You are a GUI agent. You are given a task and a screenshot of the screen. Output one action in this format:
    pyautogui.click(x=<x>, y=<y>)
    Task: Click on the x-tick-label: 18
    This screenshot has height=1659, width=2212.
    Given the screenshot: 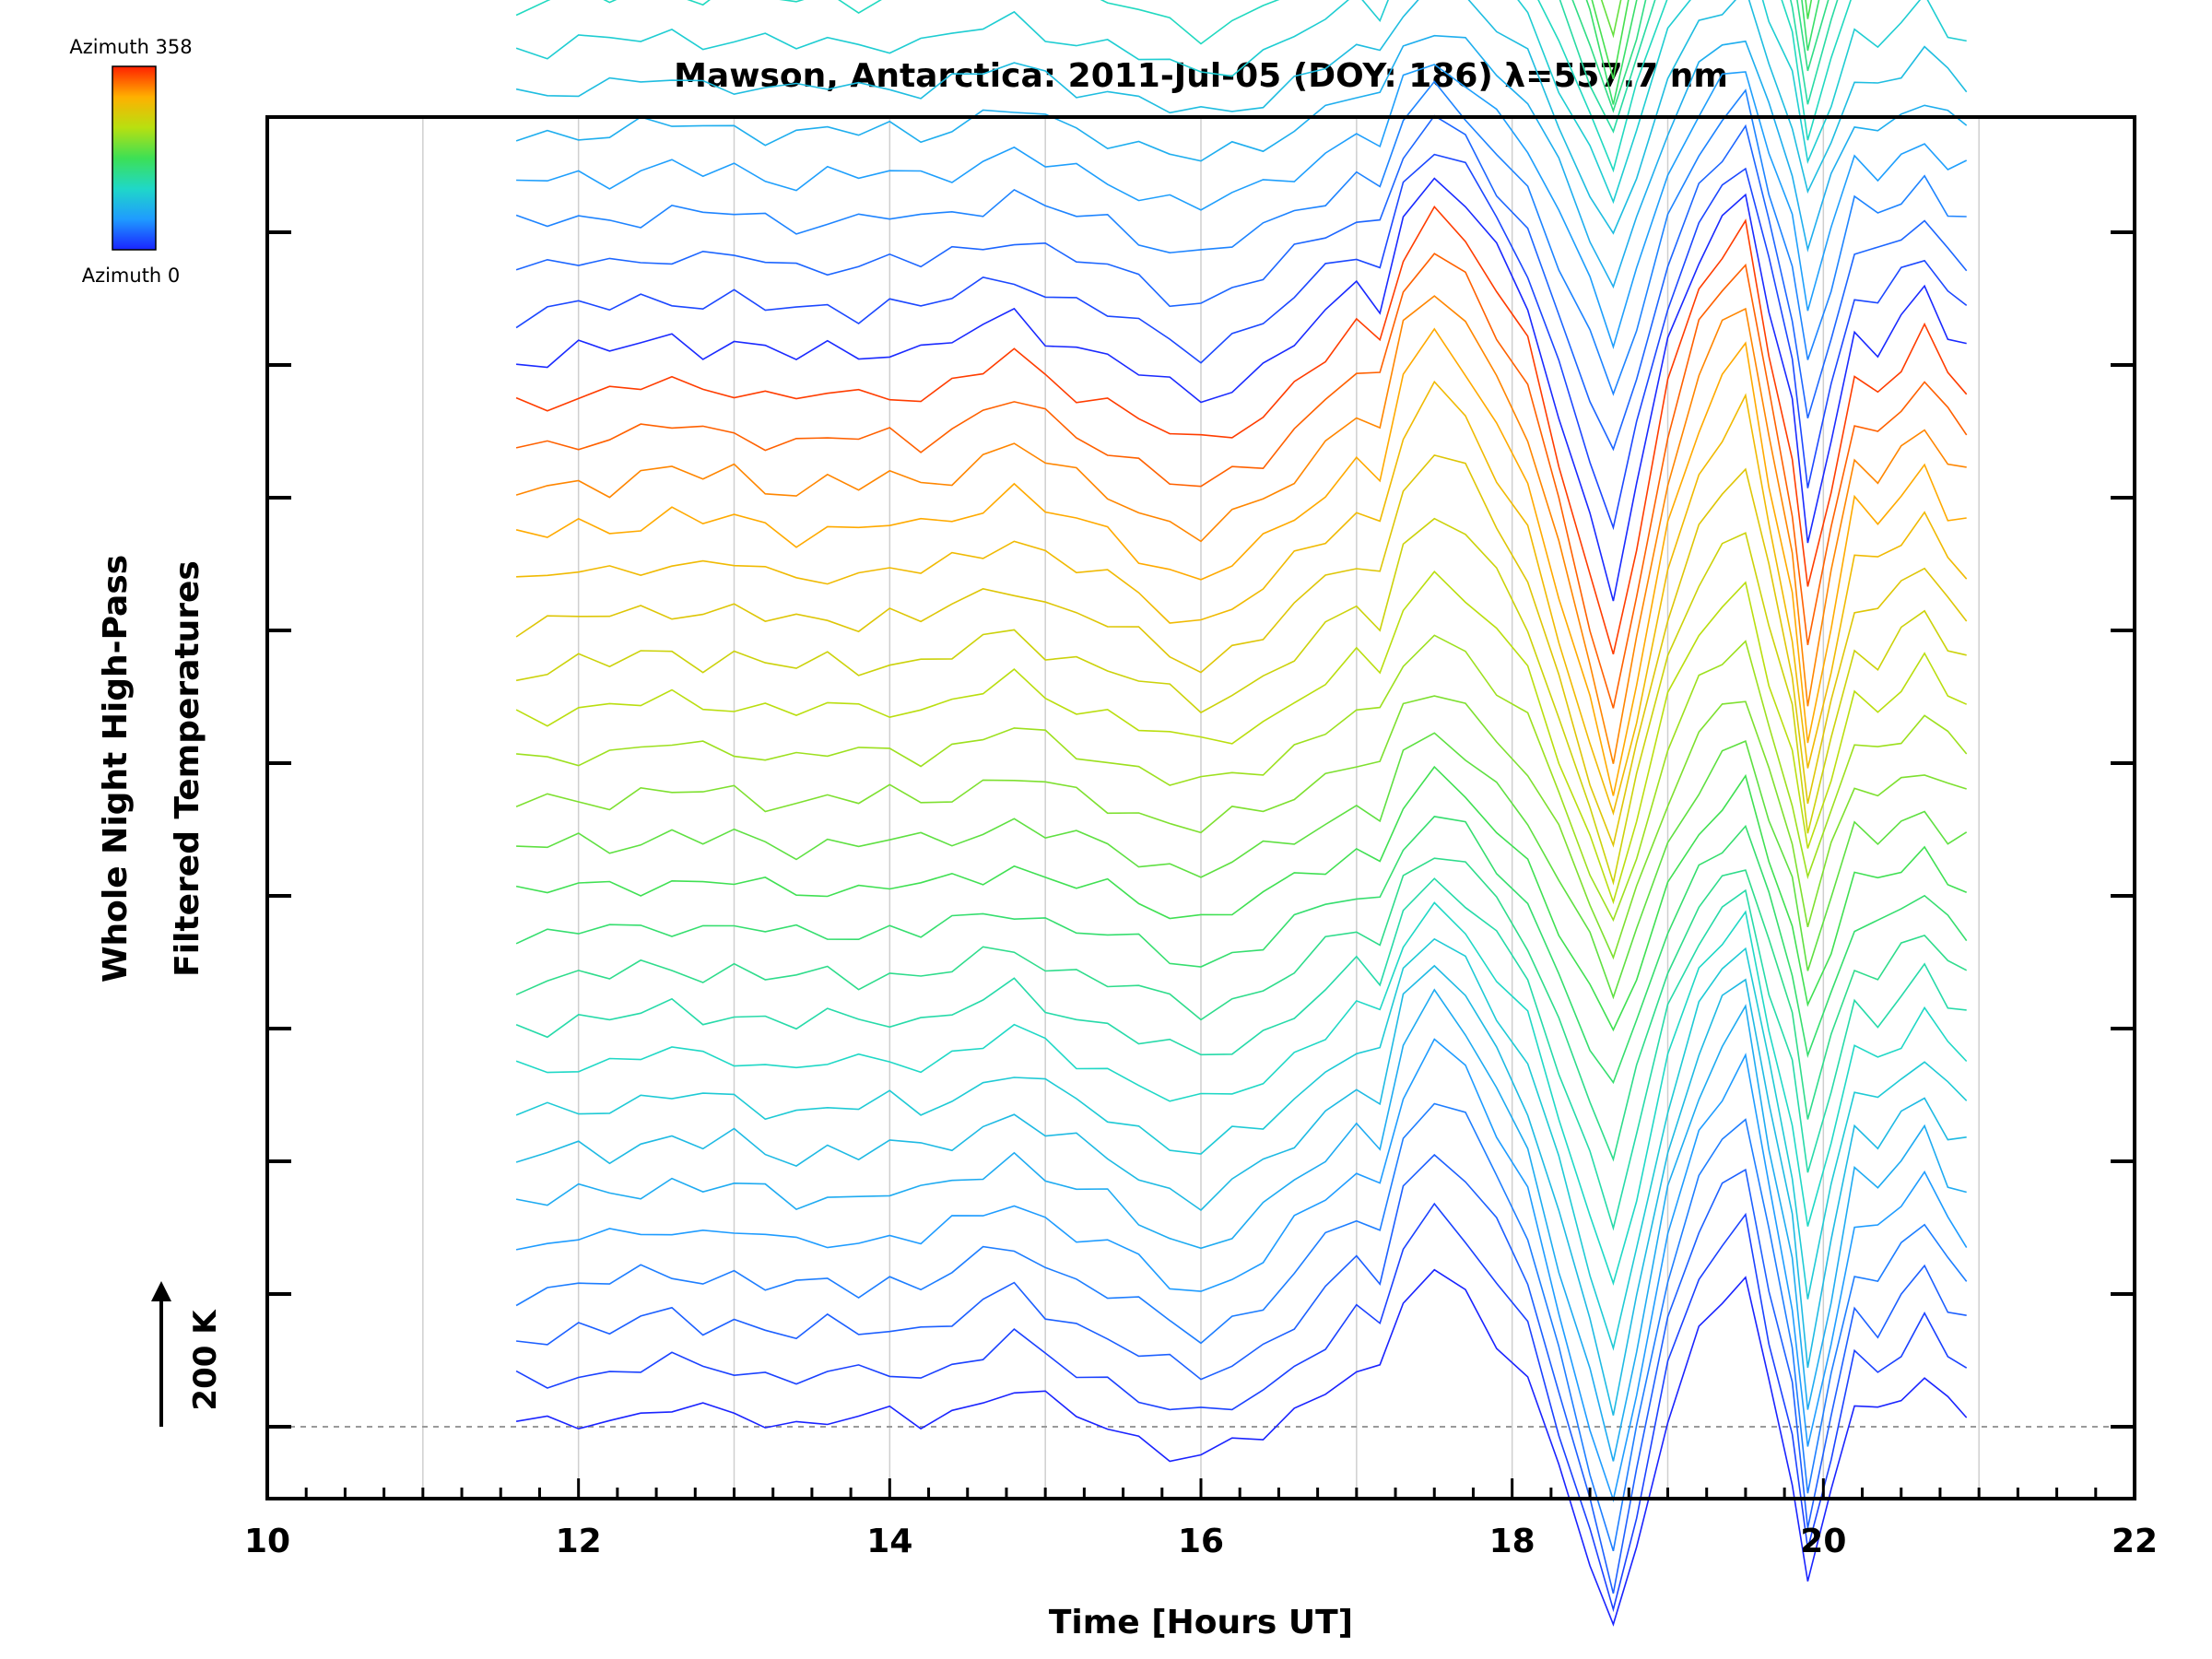 What is the action you would take?
    pyautogui.click(x=1512, y=1541)
    